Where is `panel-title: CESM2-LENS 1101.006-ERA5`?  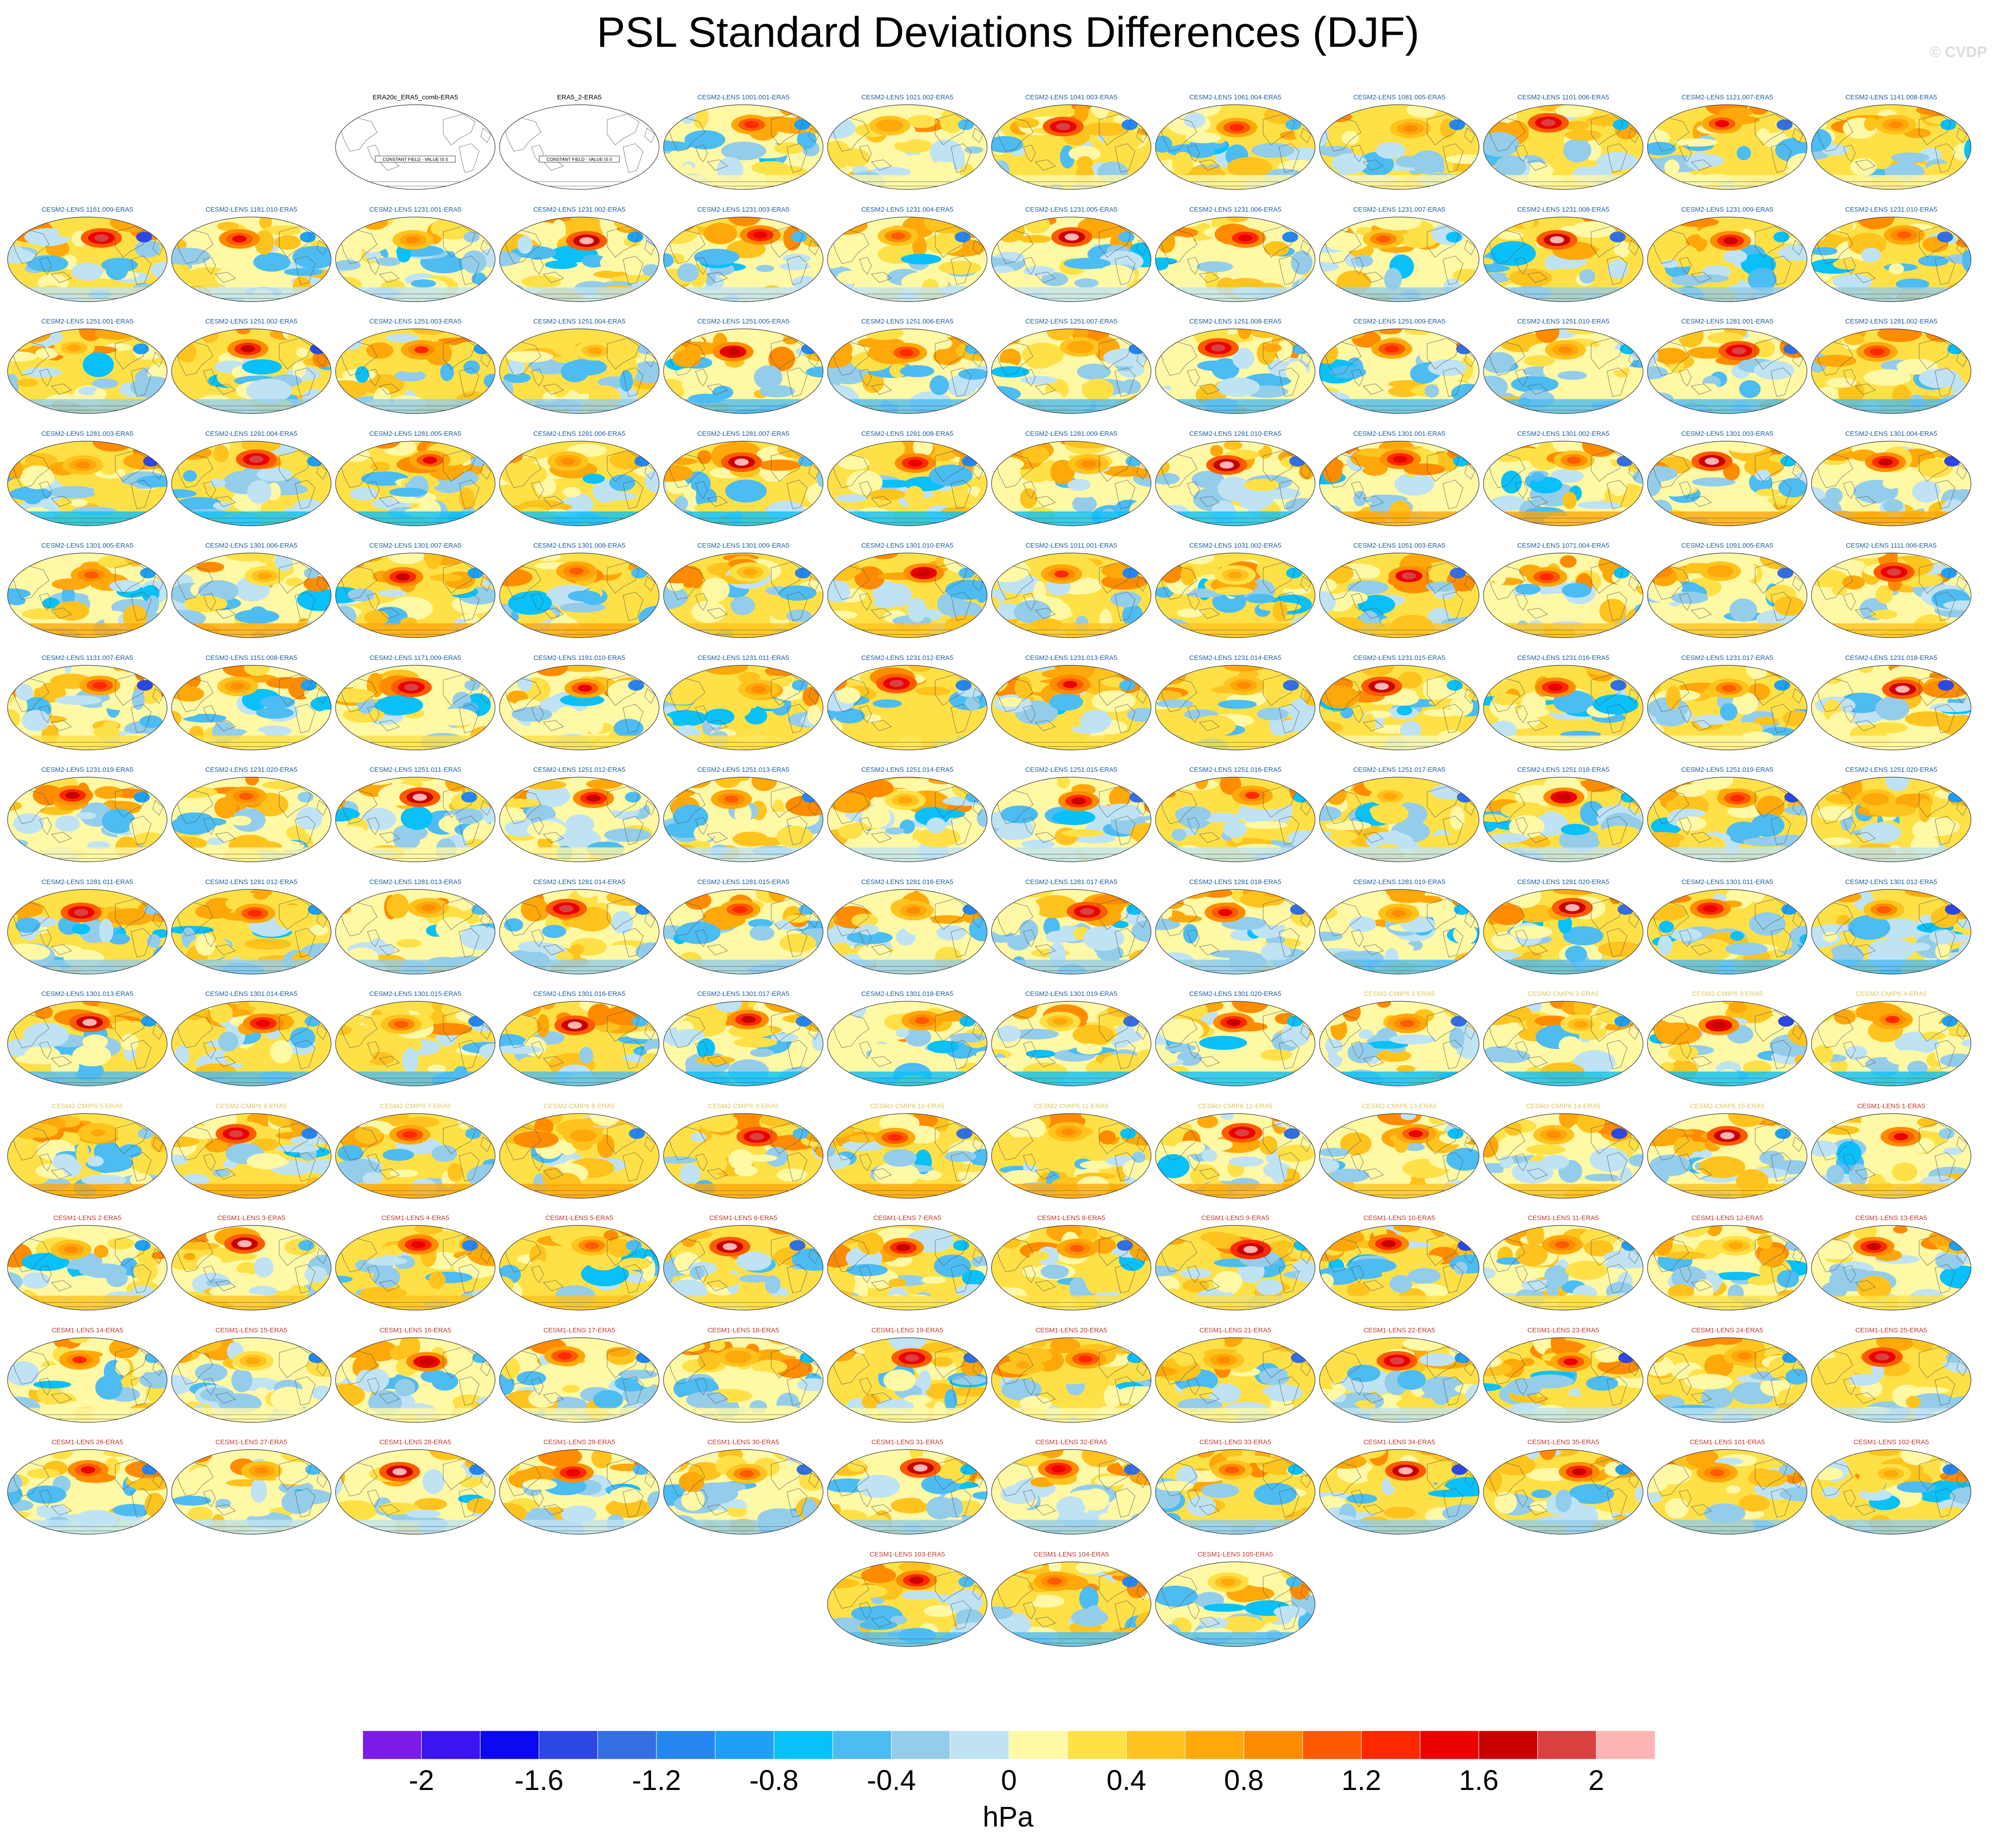 panel-title: CESM2-LENS 1101.006-ERA5 is located at coordinates (1563, 97).